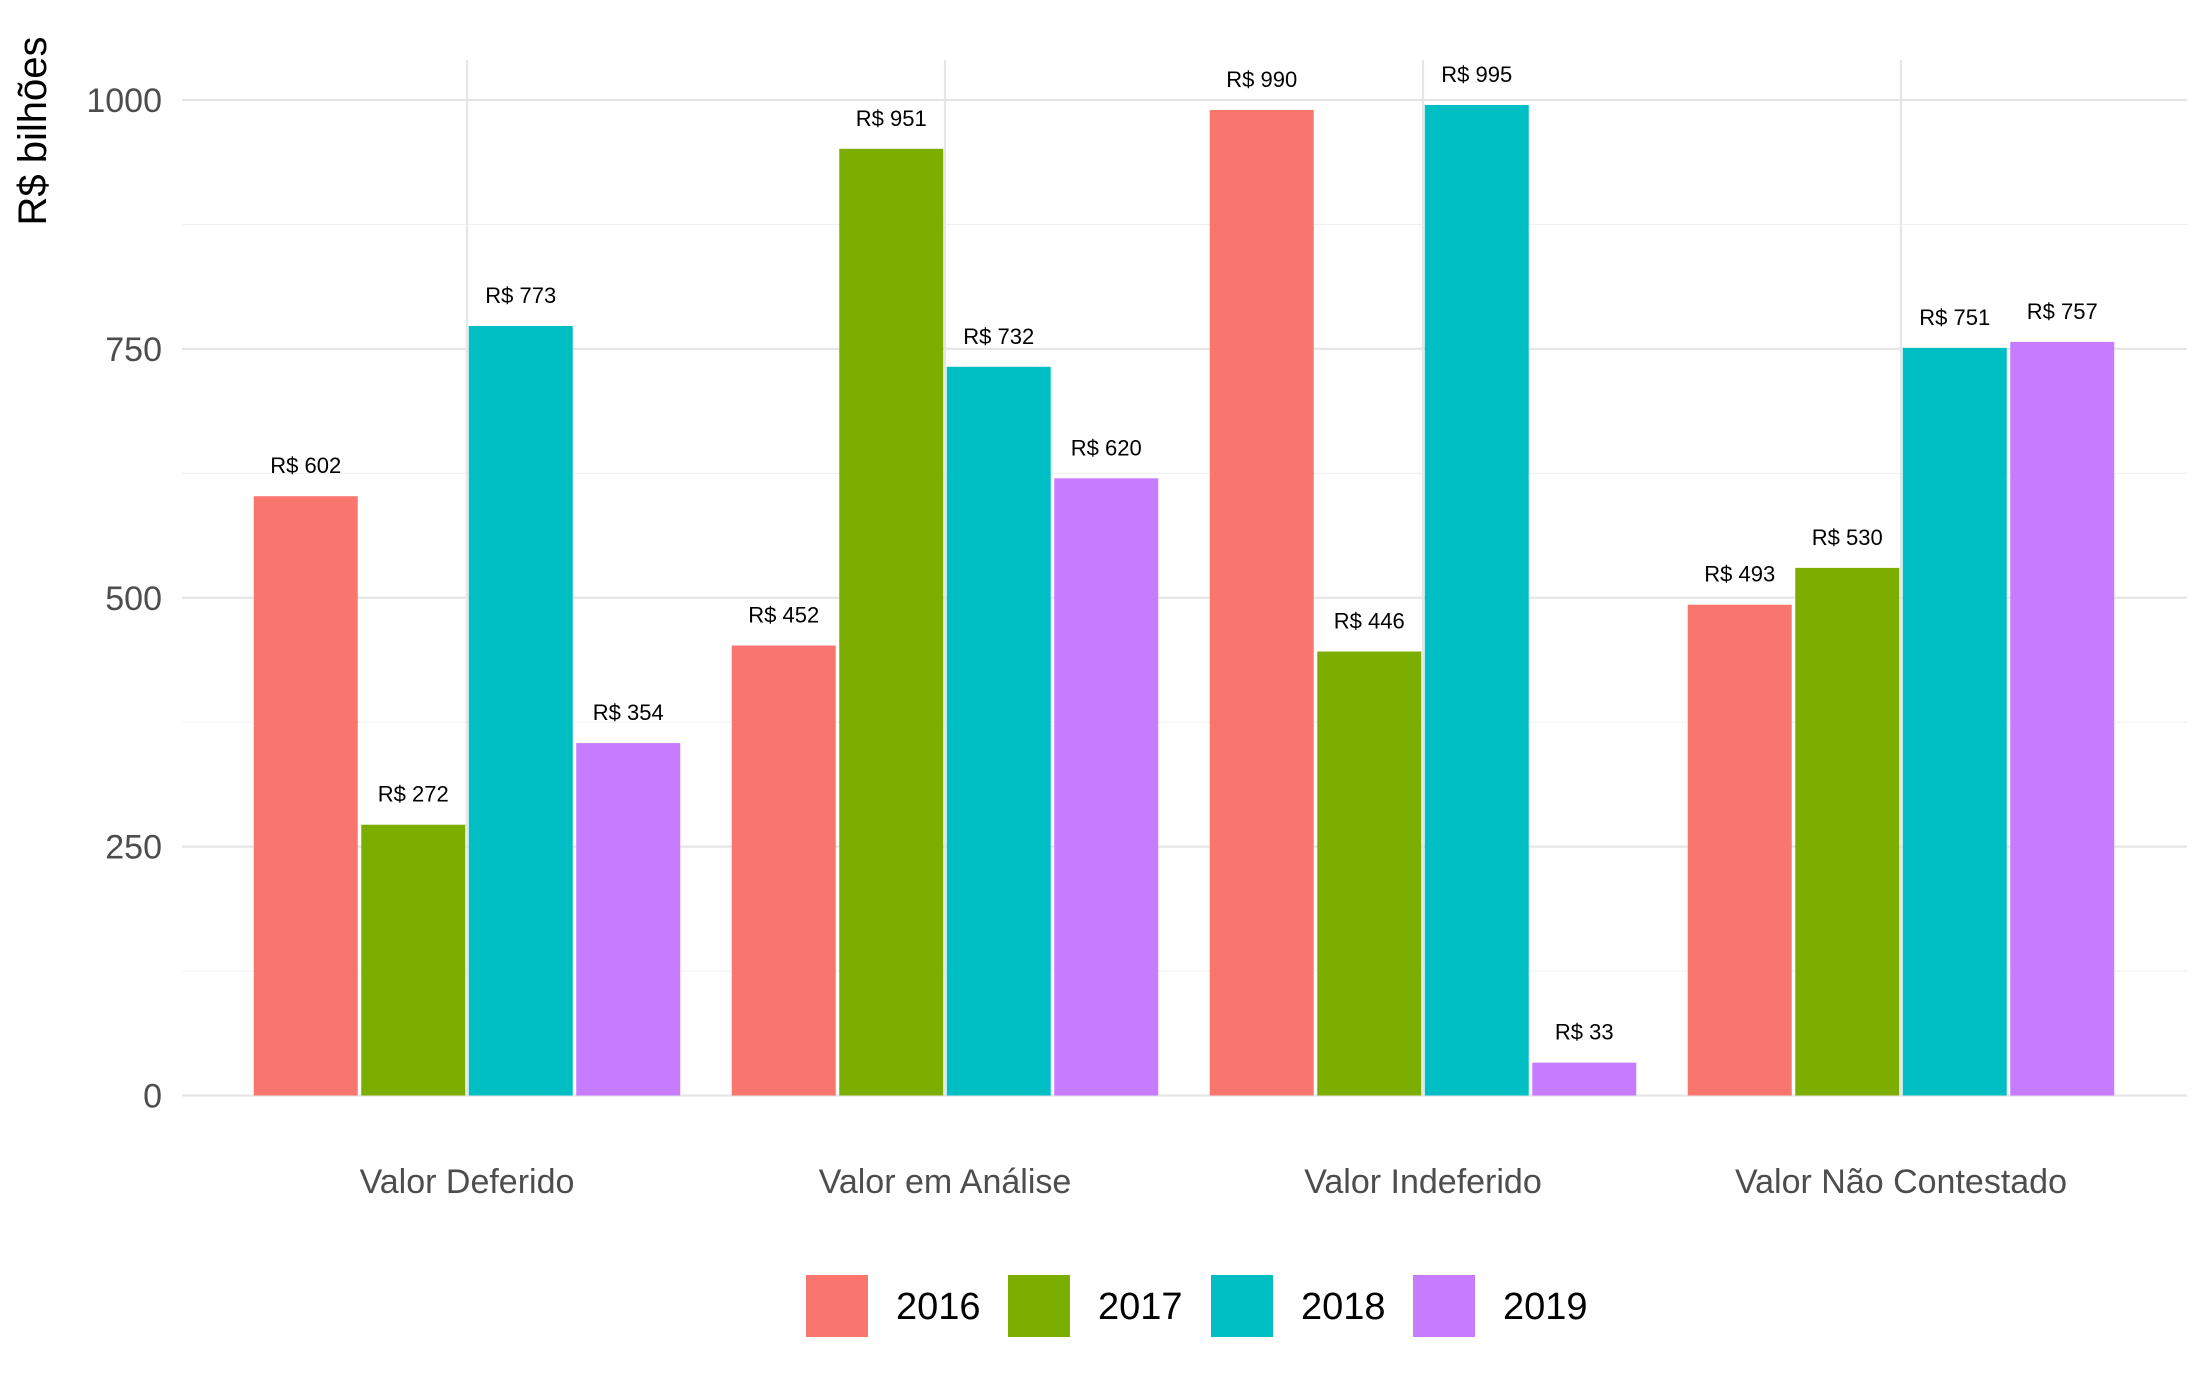 This screenshot has width=2196, height=1386. Describe the element at coordinates (1476, 74) in the screenshot. I see `data-label: R$ 995` at that location.